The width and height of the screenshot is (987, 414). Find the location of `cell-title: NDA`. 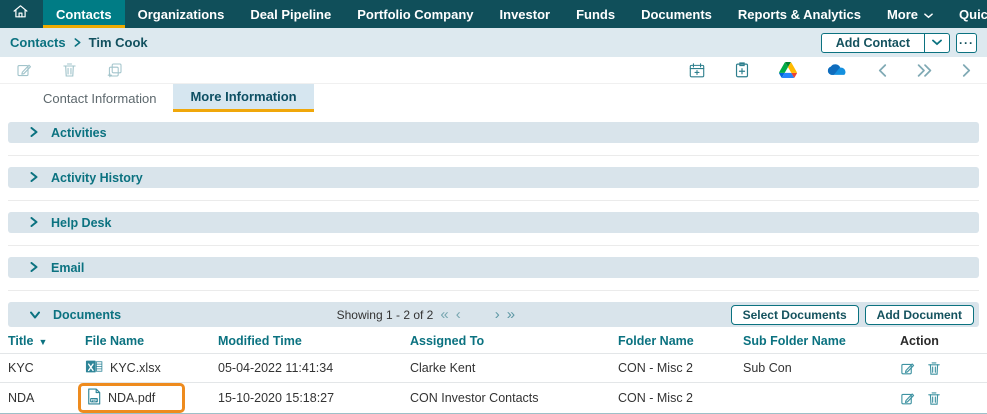

cell-title: NDA is located at coordinates (38, 398).